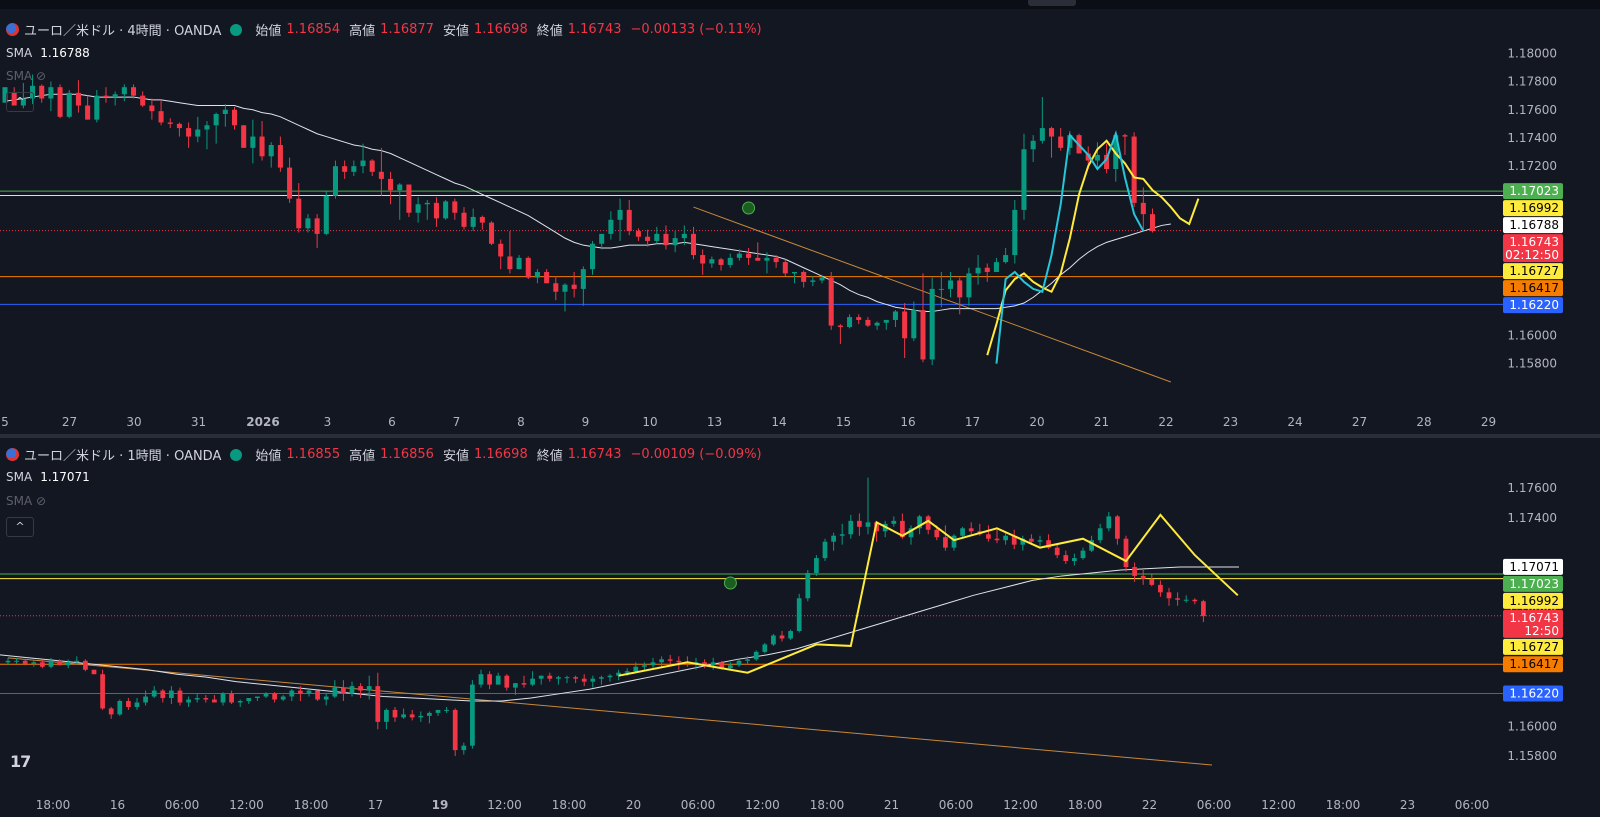 Image resolution: width=1600 pixels, height=817 pixels. What do you see at coordinates (455, 31) in the screenshot?
I see `low-label: 安値` at bounding box center [455, 31].